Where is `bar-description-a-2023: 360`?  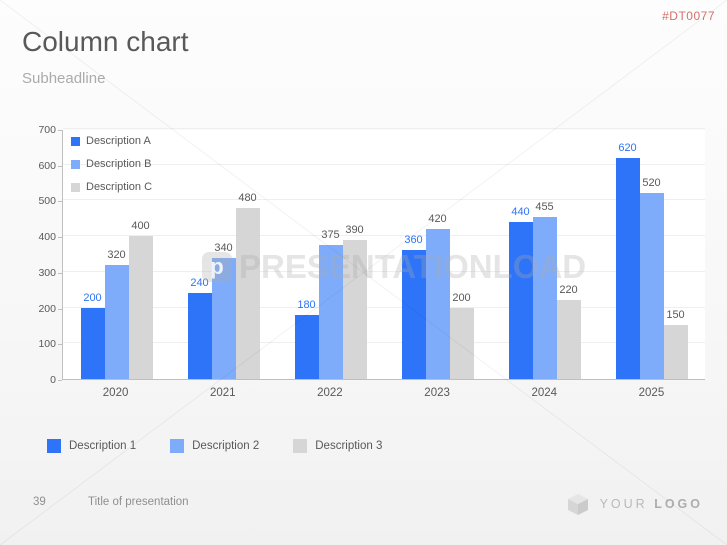
bar-description-a-2023: 360 is located at coordinates (413, 306).